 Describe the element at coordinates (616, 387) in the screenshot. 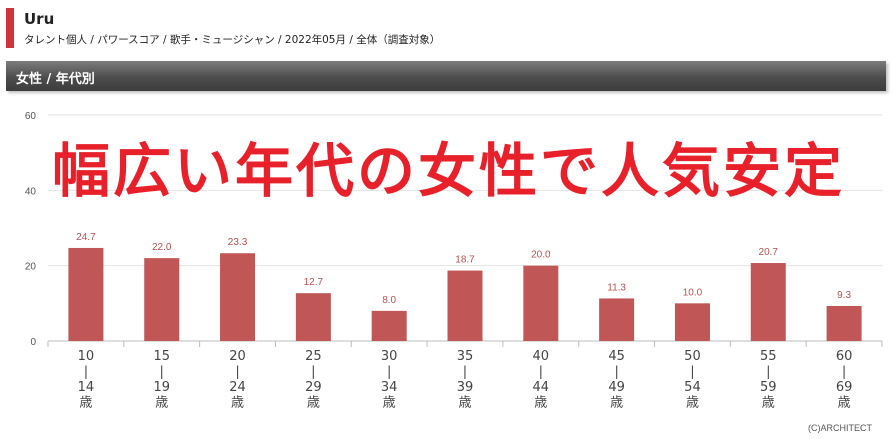

I see `x-tick-label: 49` at that location.